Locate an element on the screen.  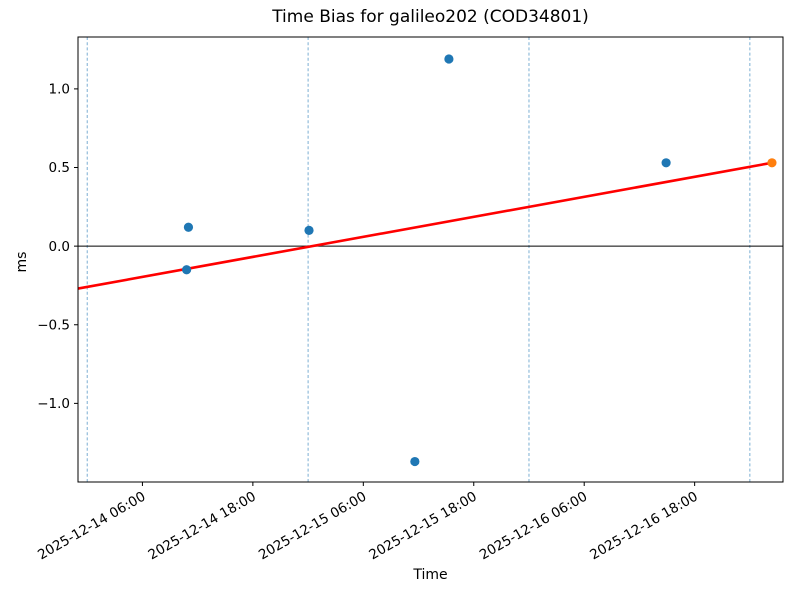
y-axis-label-wrap: ms is located at coordinates (22, 262).